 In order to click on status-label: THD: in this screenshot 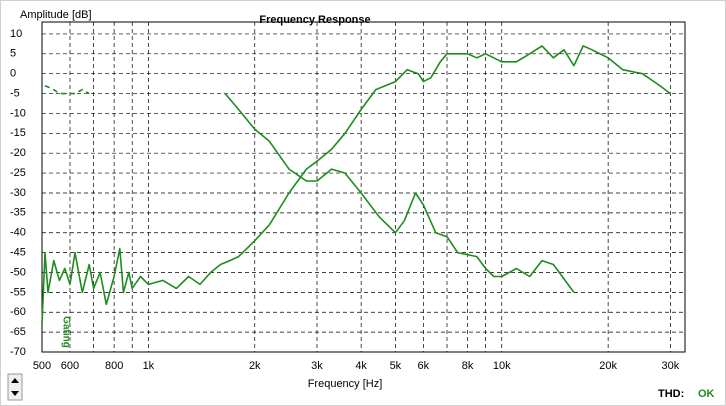, I will do `click(671, 394)`.